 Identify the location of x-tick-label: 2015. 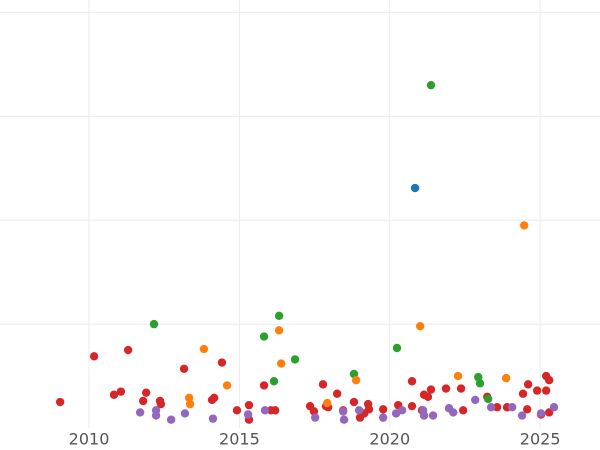
(239, 439).